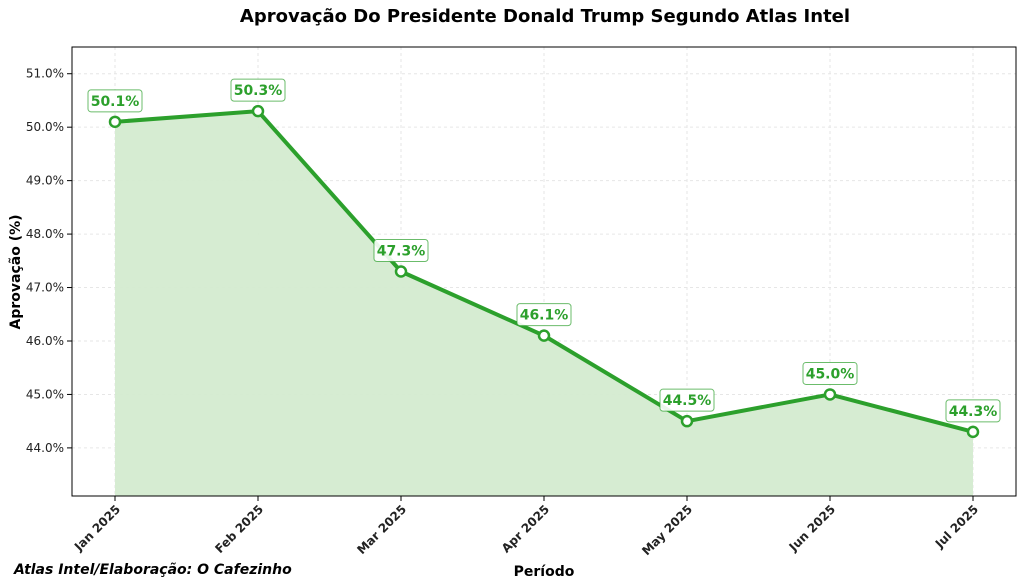 The image size is (1024, 586). What do you see at coordinates (667, 530) in the screenshot?
I see `x-tick-label: May 2025` at bounding box center [667, 530].